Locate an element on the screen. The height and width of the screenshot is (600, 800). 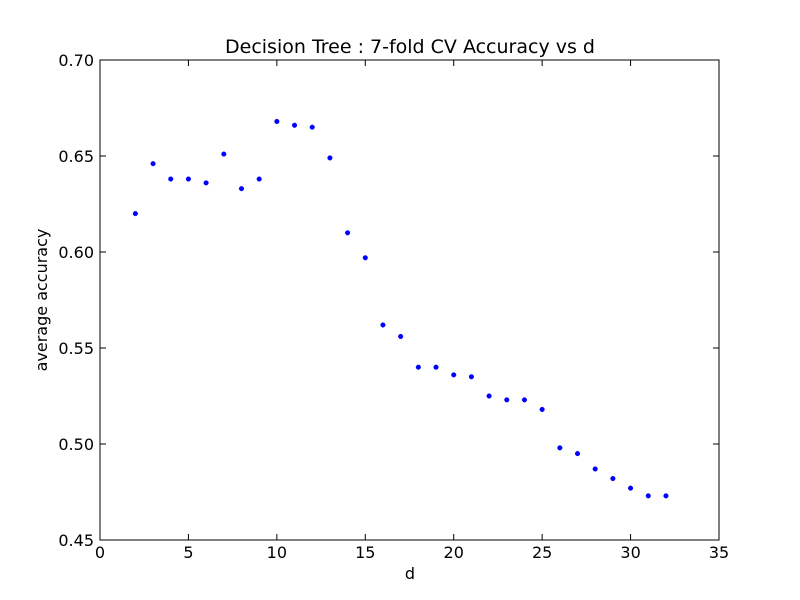
y-tick-label: 0.60 is located at coordinates (76, 252).